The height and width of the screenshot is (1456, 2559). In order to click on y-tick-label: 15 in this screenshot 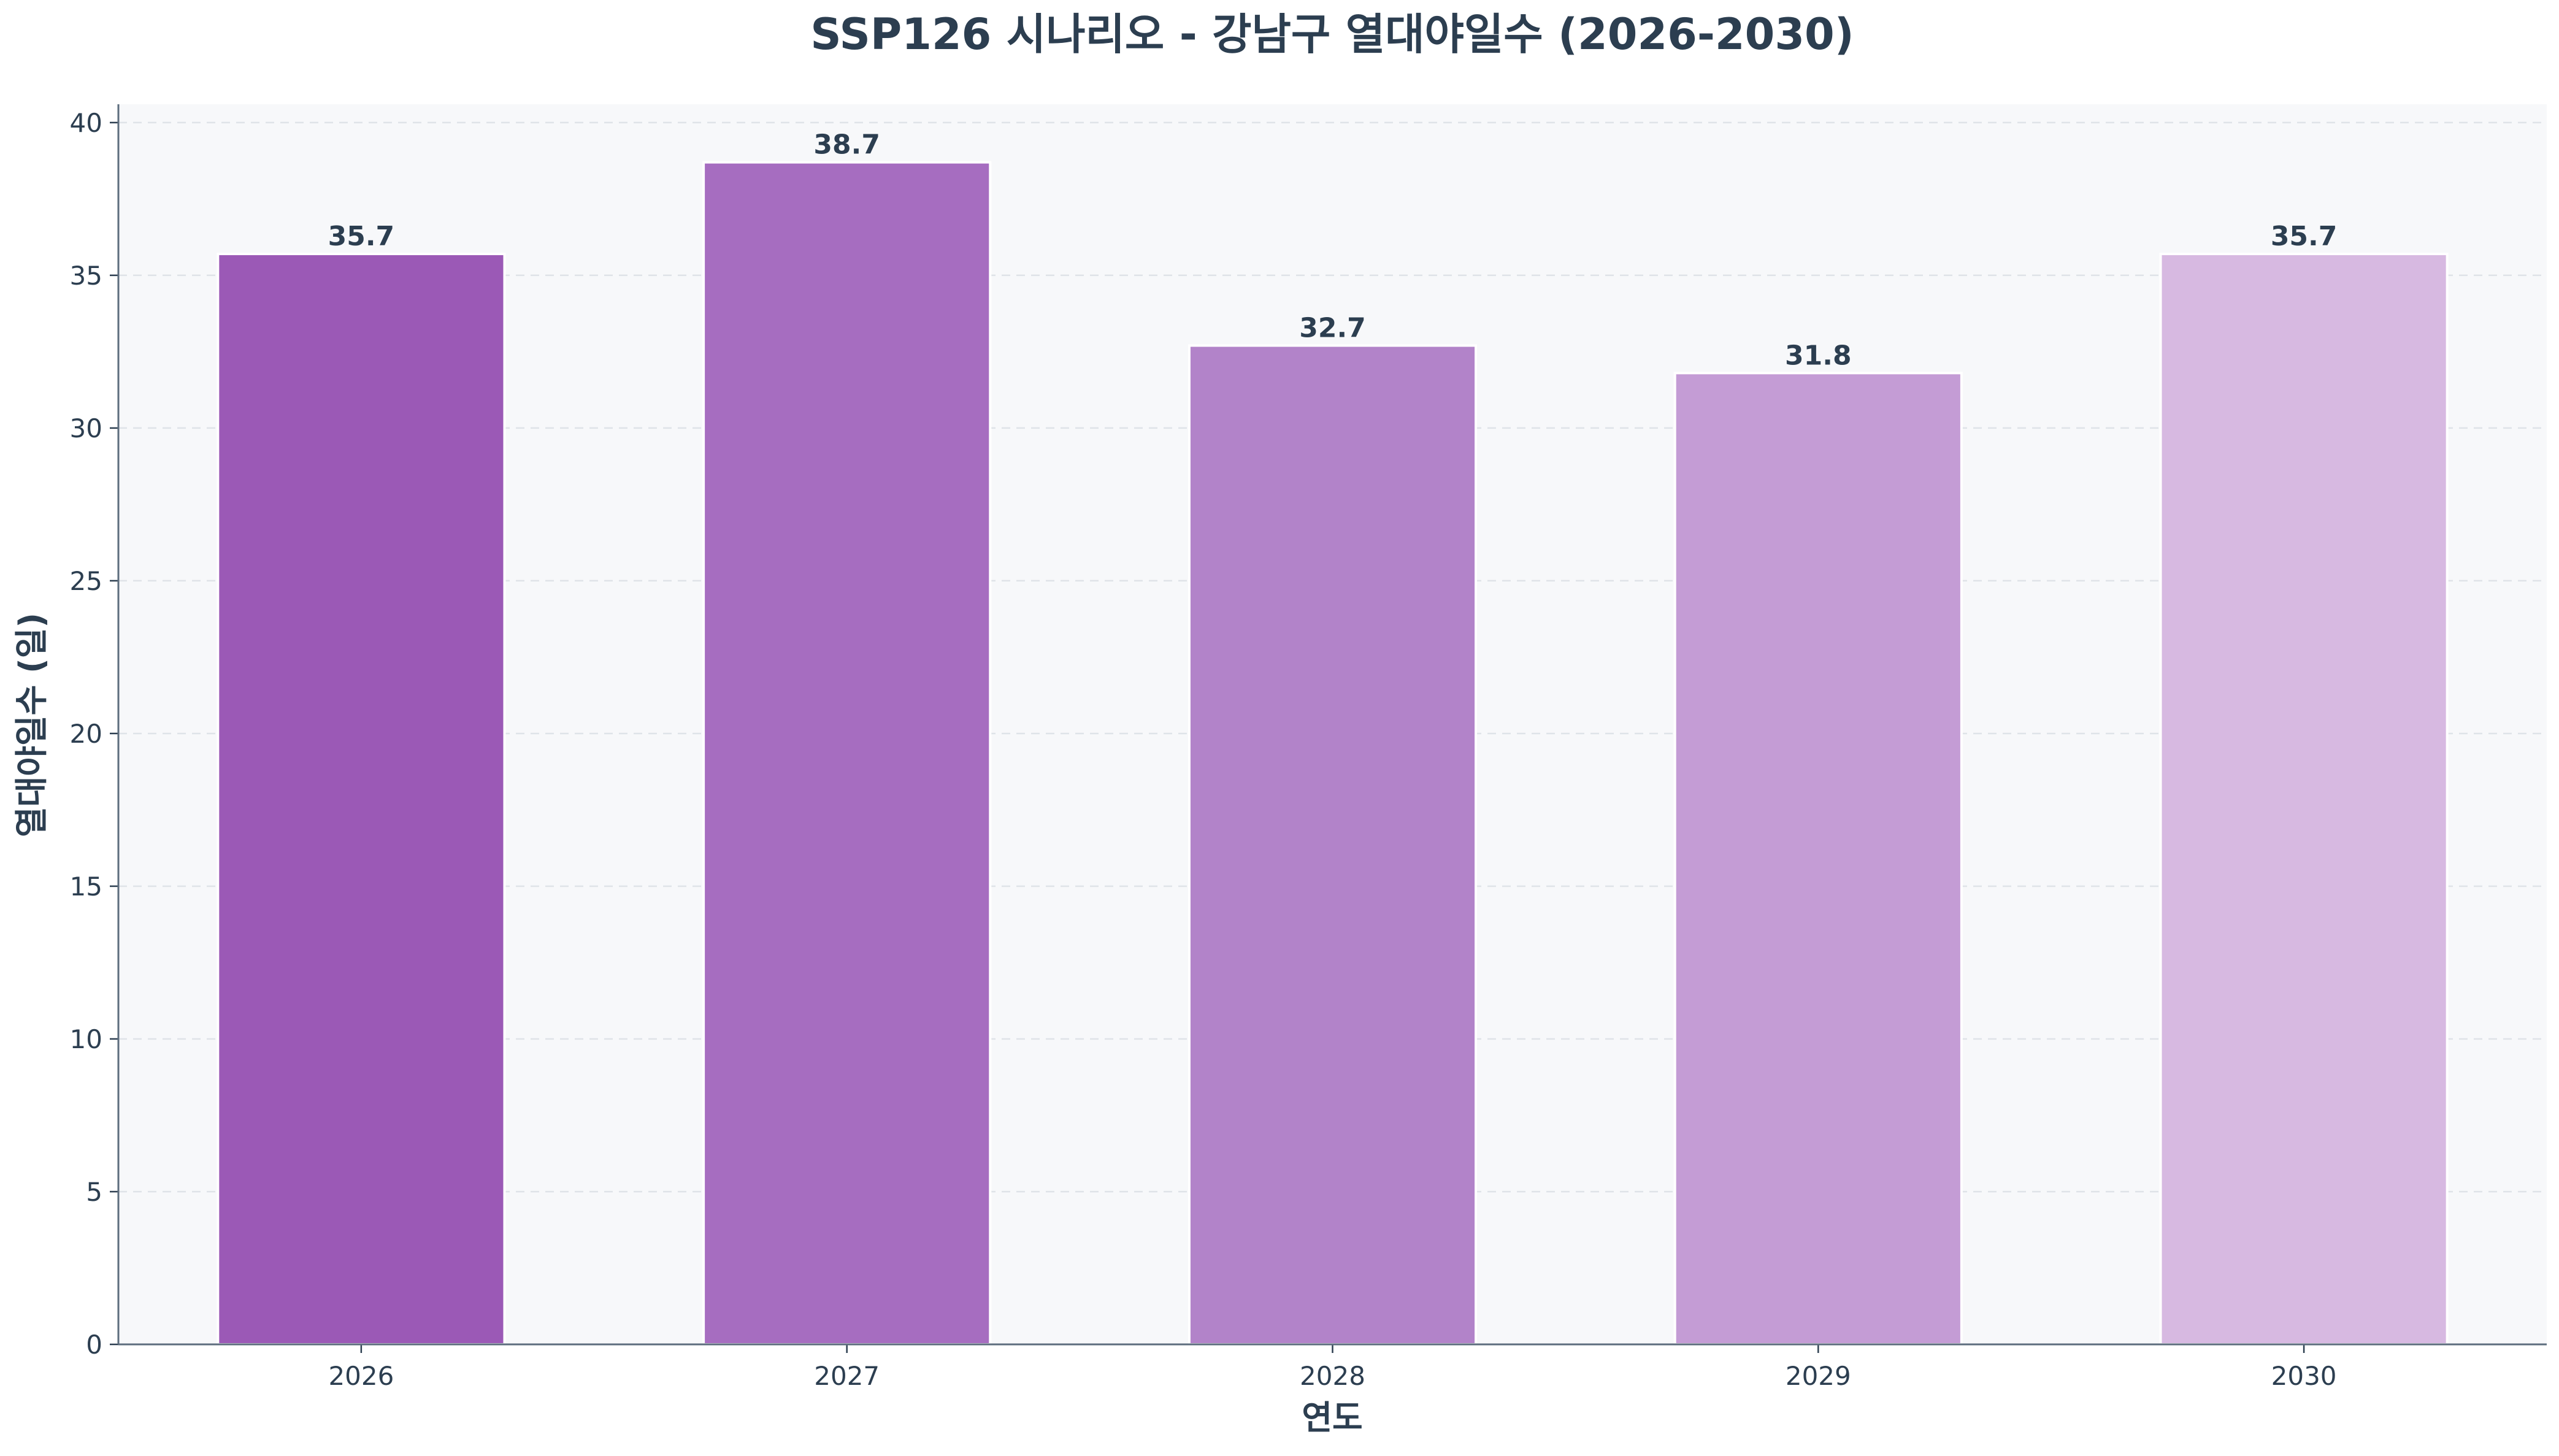, I will do `click(86, 887)`.